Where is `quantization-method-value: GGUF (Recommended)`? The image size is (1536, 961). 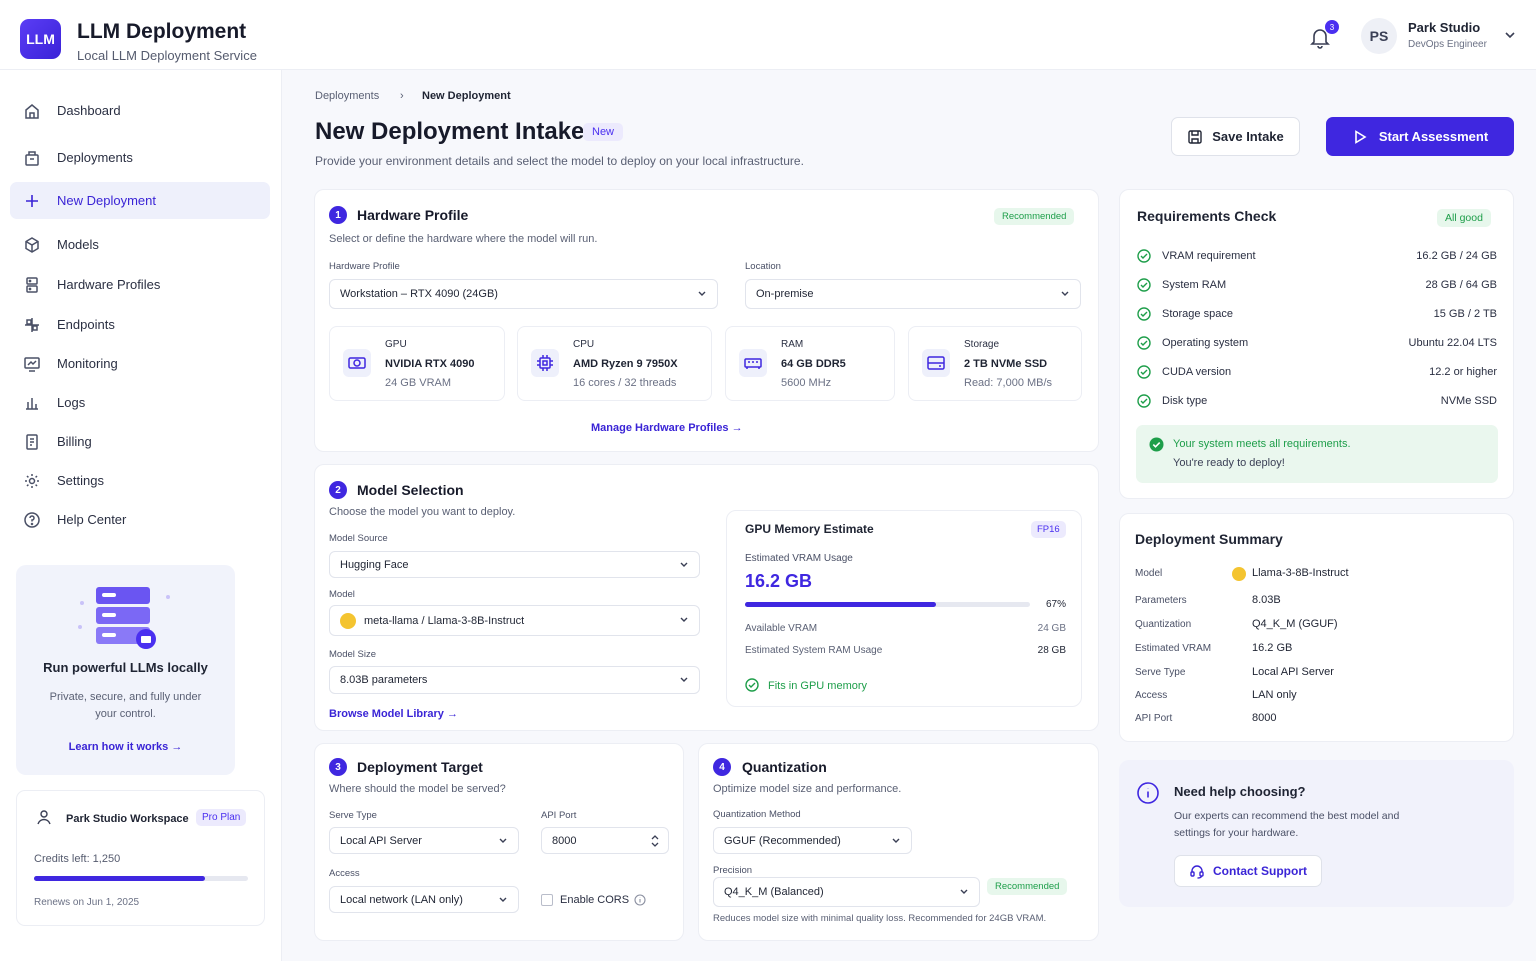
quantization-method-value: GGUF (Recommended) is located at coordinates (782, 840).